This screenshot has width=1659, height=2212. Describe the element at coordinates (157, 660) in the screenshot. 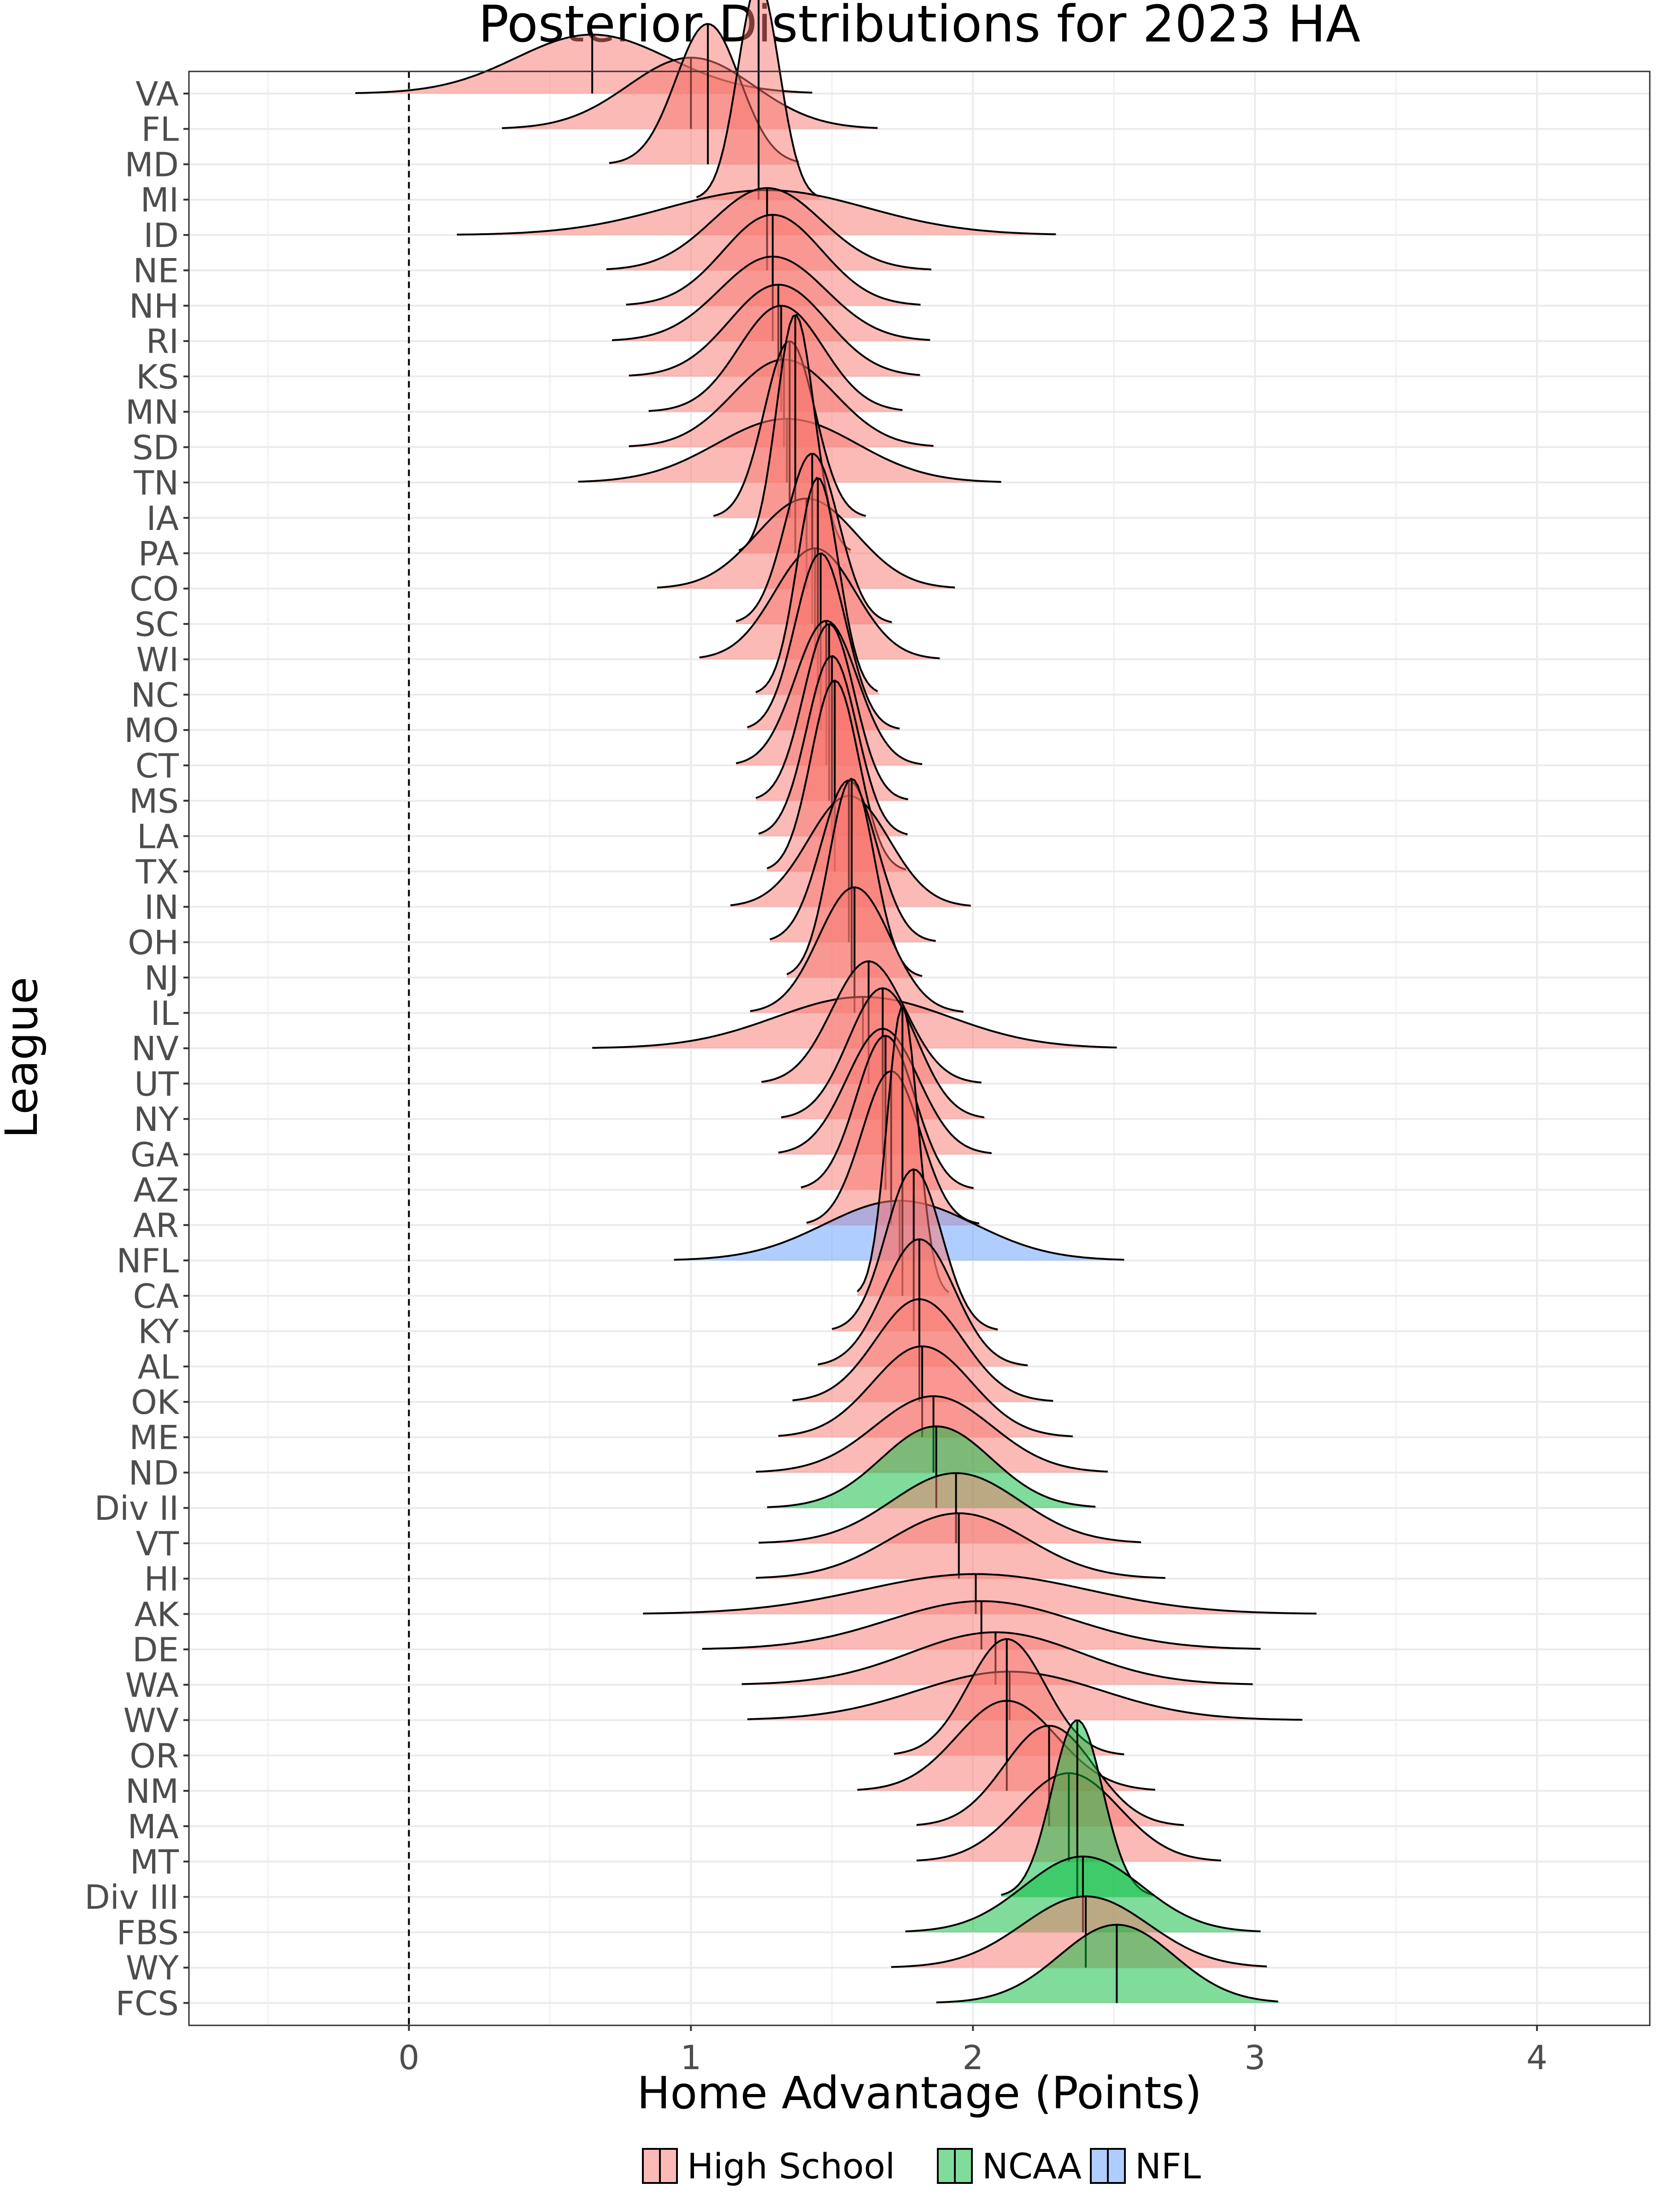

I see `y-tick-label: WI` at that location.